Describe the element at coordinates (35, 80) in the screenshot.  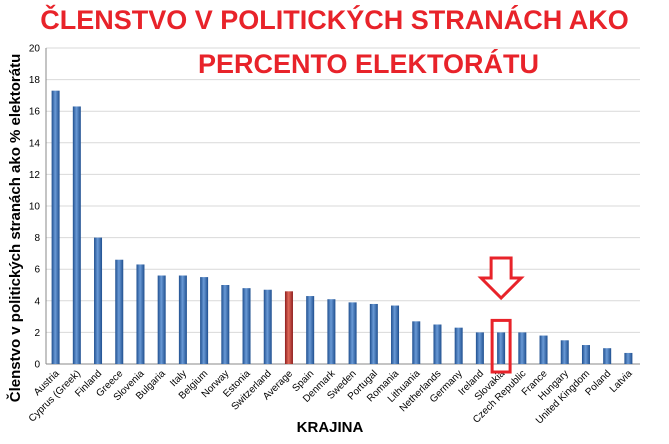
I see `y-tick-label: 18` at that location.